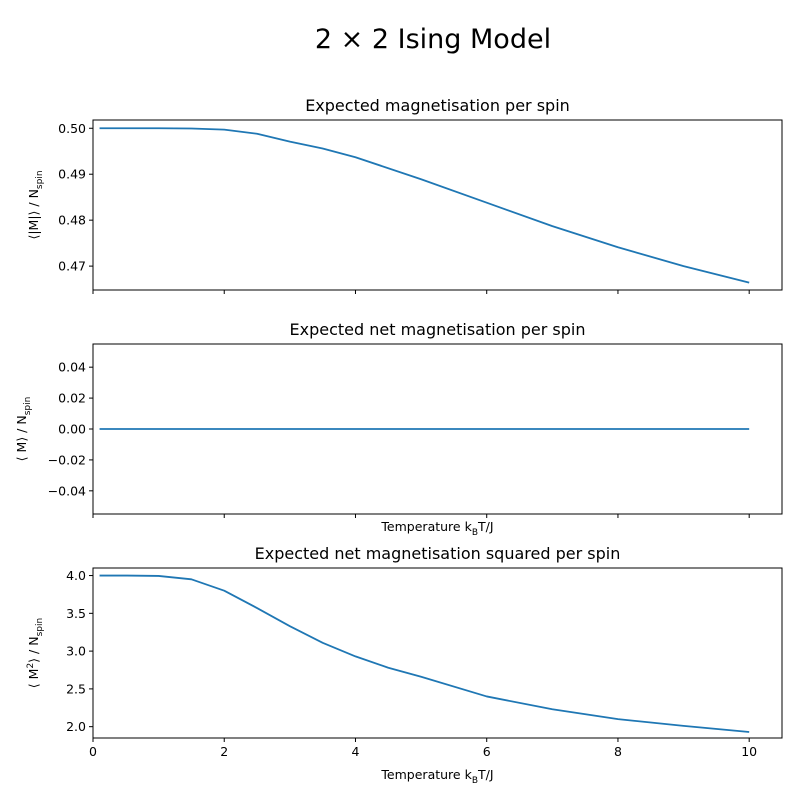  Describe the element at coordinates (224, 751) in the screenshot. I see `x-tick-label: 2` at that location.